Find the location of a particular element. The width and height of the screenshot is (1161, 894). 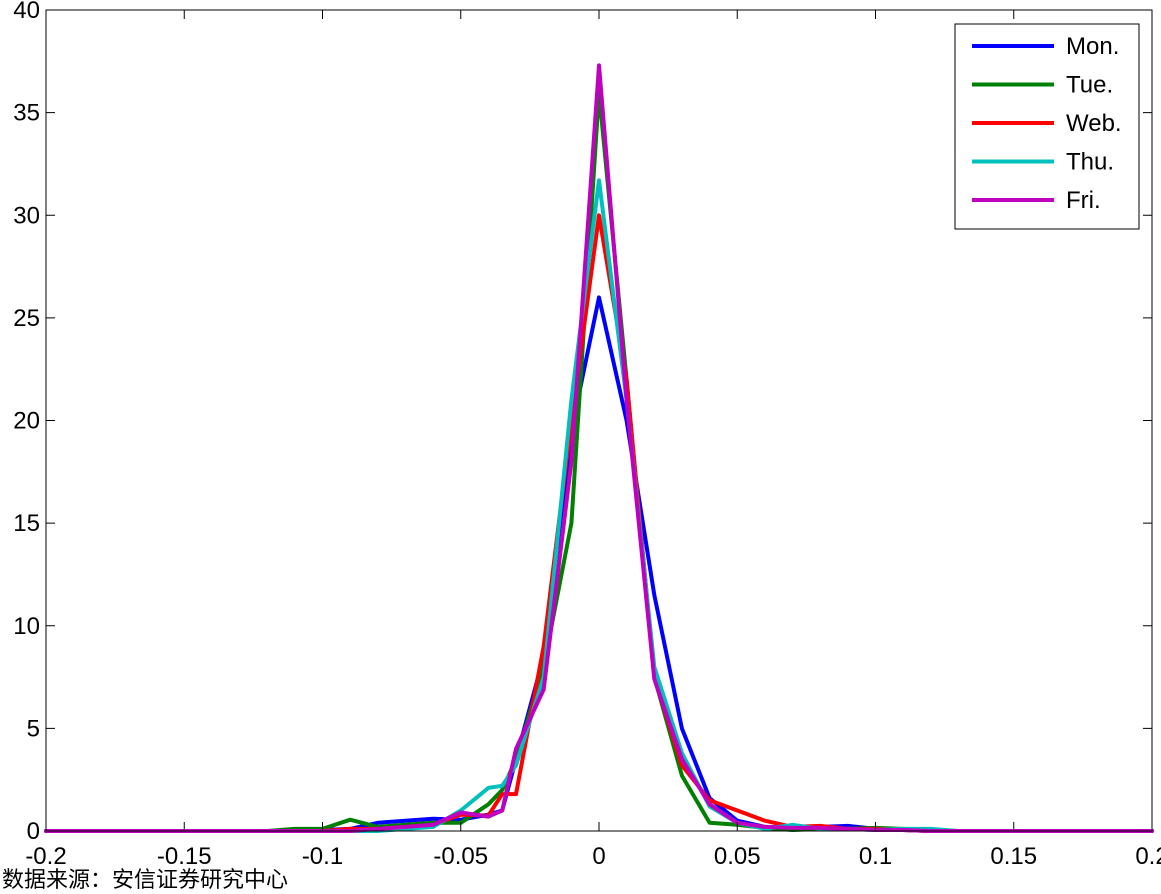

source-note: 数据来源：安信证券研究中心 is located at coordinates (145, 880).